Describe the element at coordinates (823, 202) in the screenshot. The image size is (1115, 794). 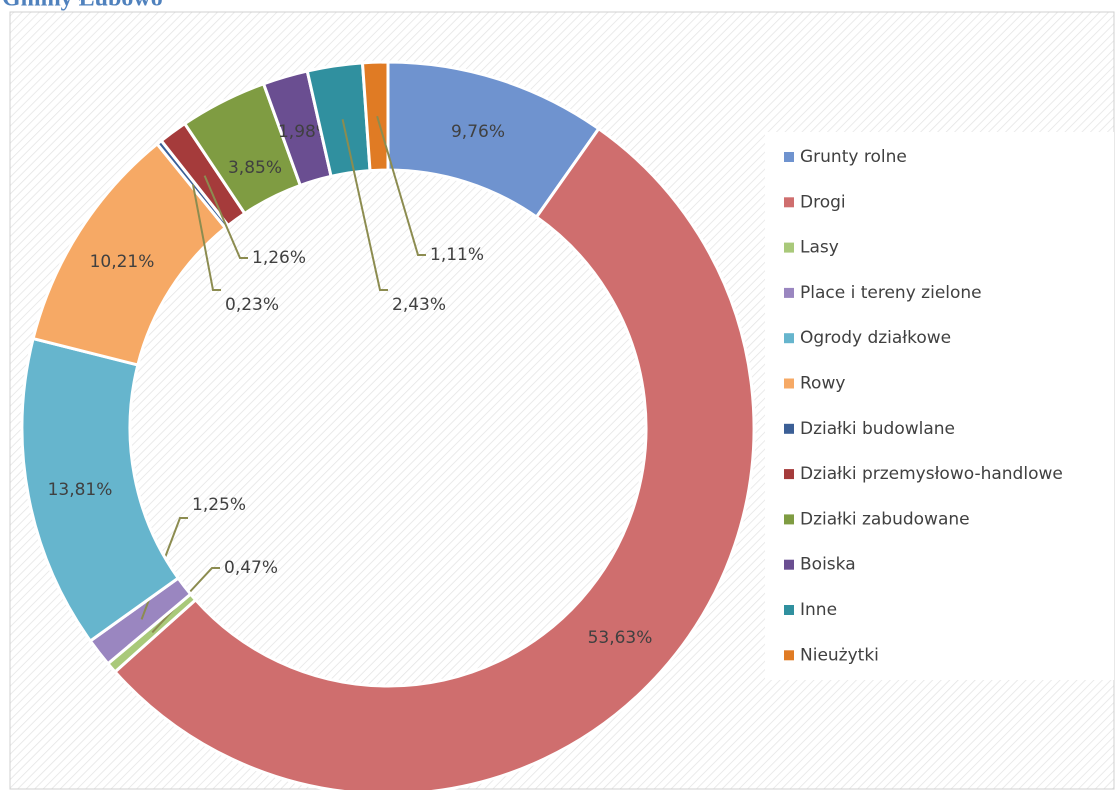
I see `legend-label: Drogi` at that location.